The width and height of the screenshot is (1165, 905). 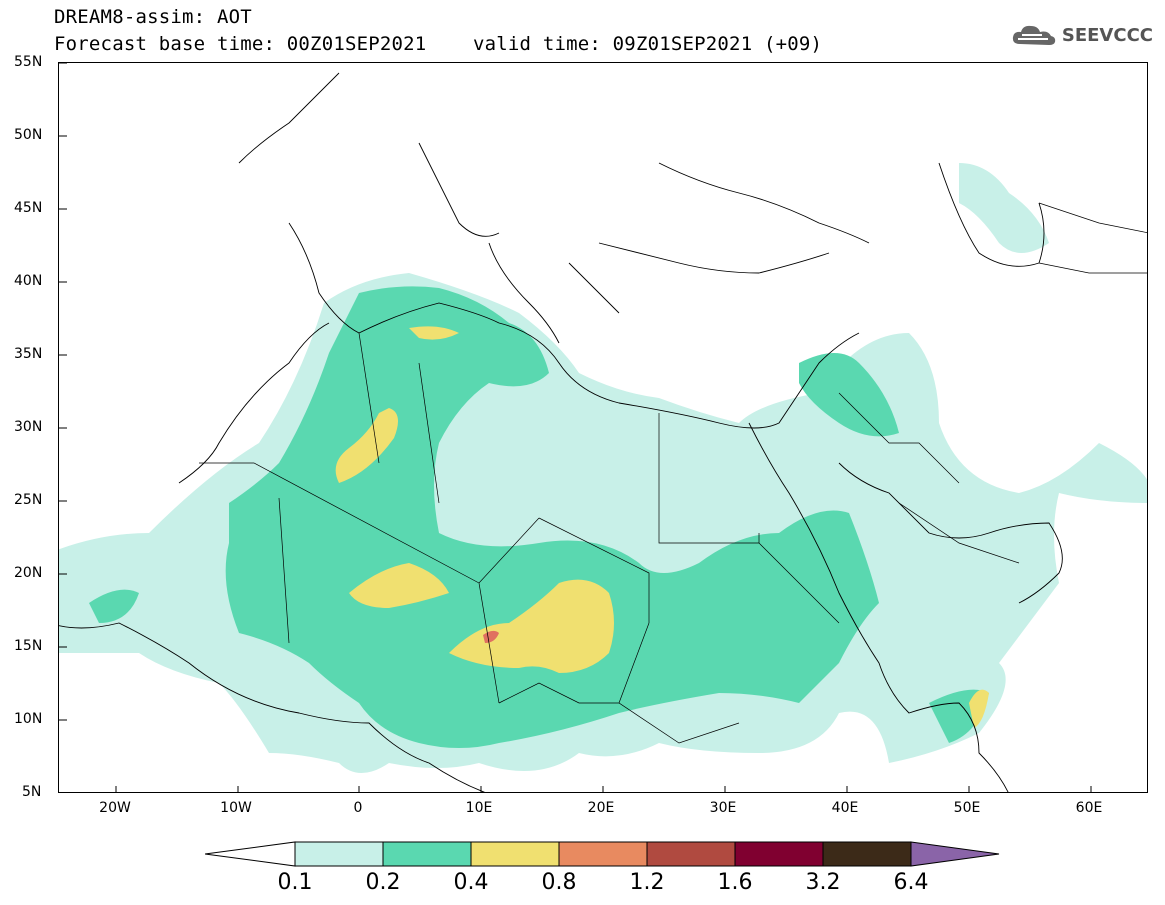 I want to click on logo-text: SEEVCCC, so click(x=1107, y=35).